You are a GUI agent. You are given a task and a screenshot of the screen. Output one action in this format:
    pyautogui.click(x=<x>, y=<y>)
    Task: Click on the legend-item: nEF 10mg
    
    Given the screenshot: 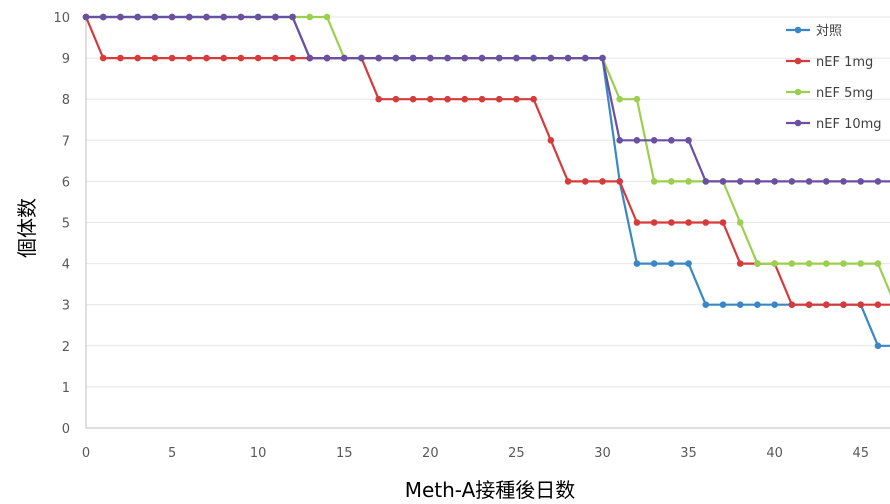 What is the action you would take?
    pyautogui.click(x=834, y=124)
    